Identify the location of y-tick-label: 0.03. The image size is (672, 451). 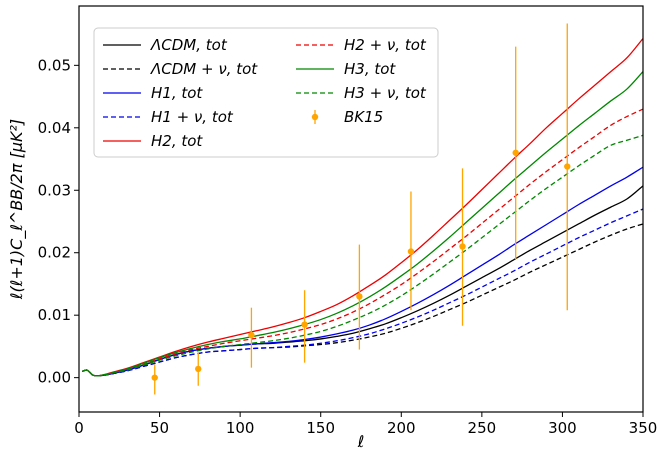
(54, 190).